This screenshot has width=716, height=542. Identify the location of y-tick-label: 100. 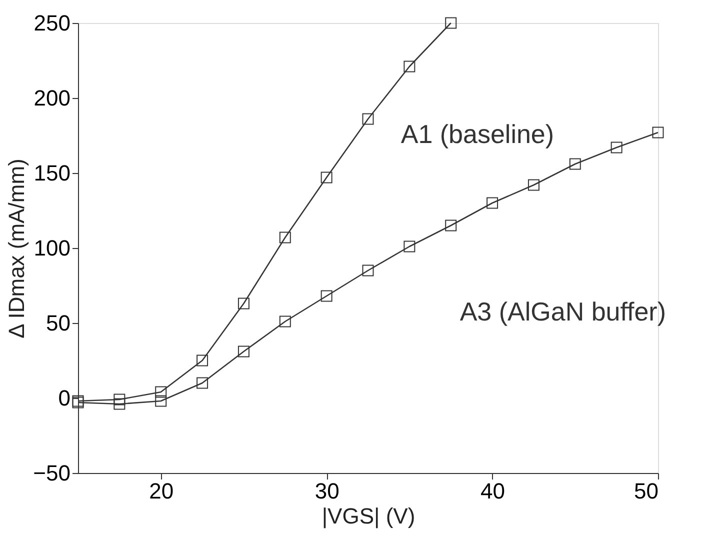
(52, 248).